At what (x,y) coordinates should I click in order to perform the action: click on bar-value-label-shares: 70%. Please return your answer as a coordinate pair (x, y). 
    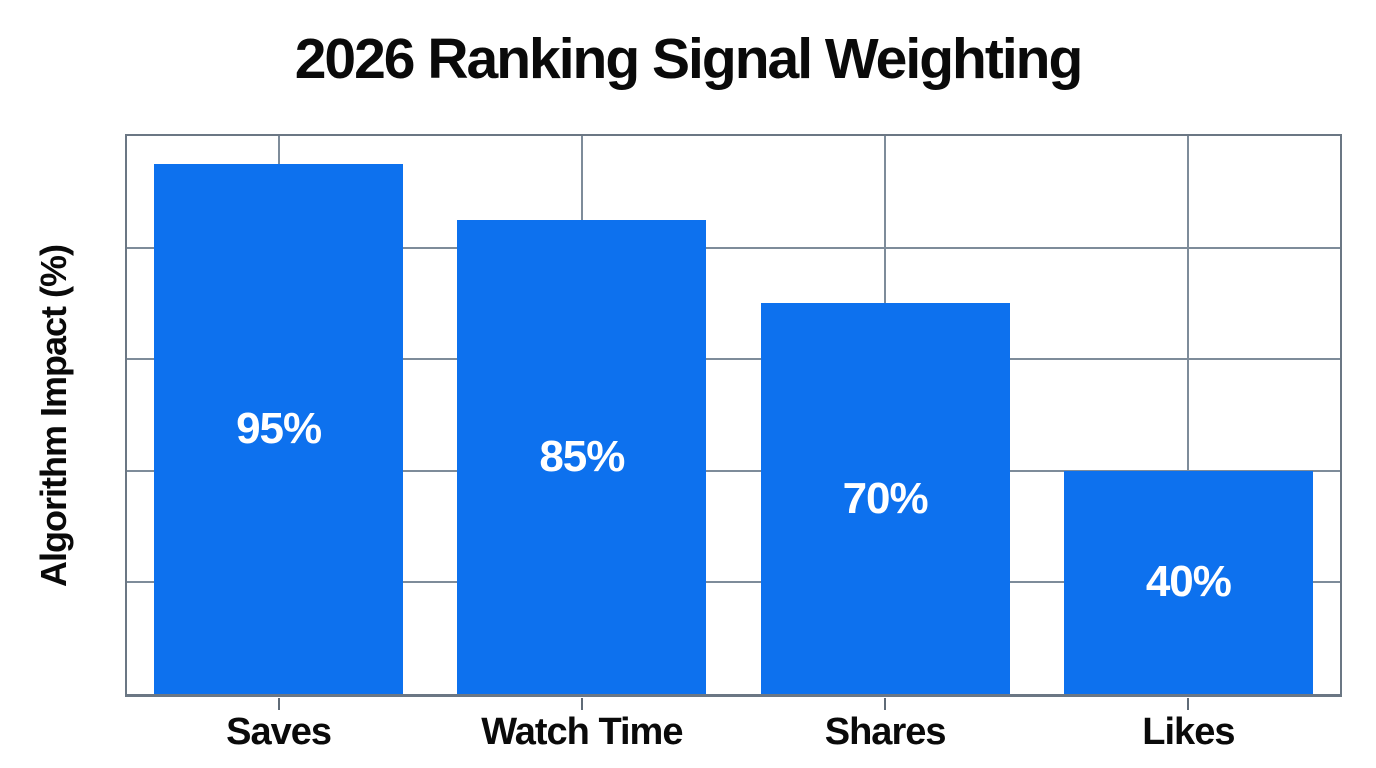
    Looking at the image, I should click on (885, 498).